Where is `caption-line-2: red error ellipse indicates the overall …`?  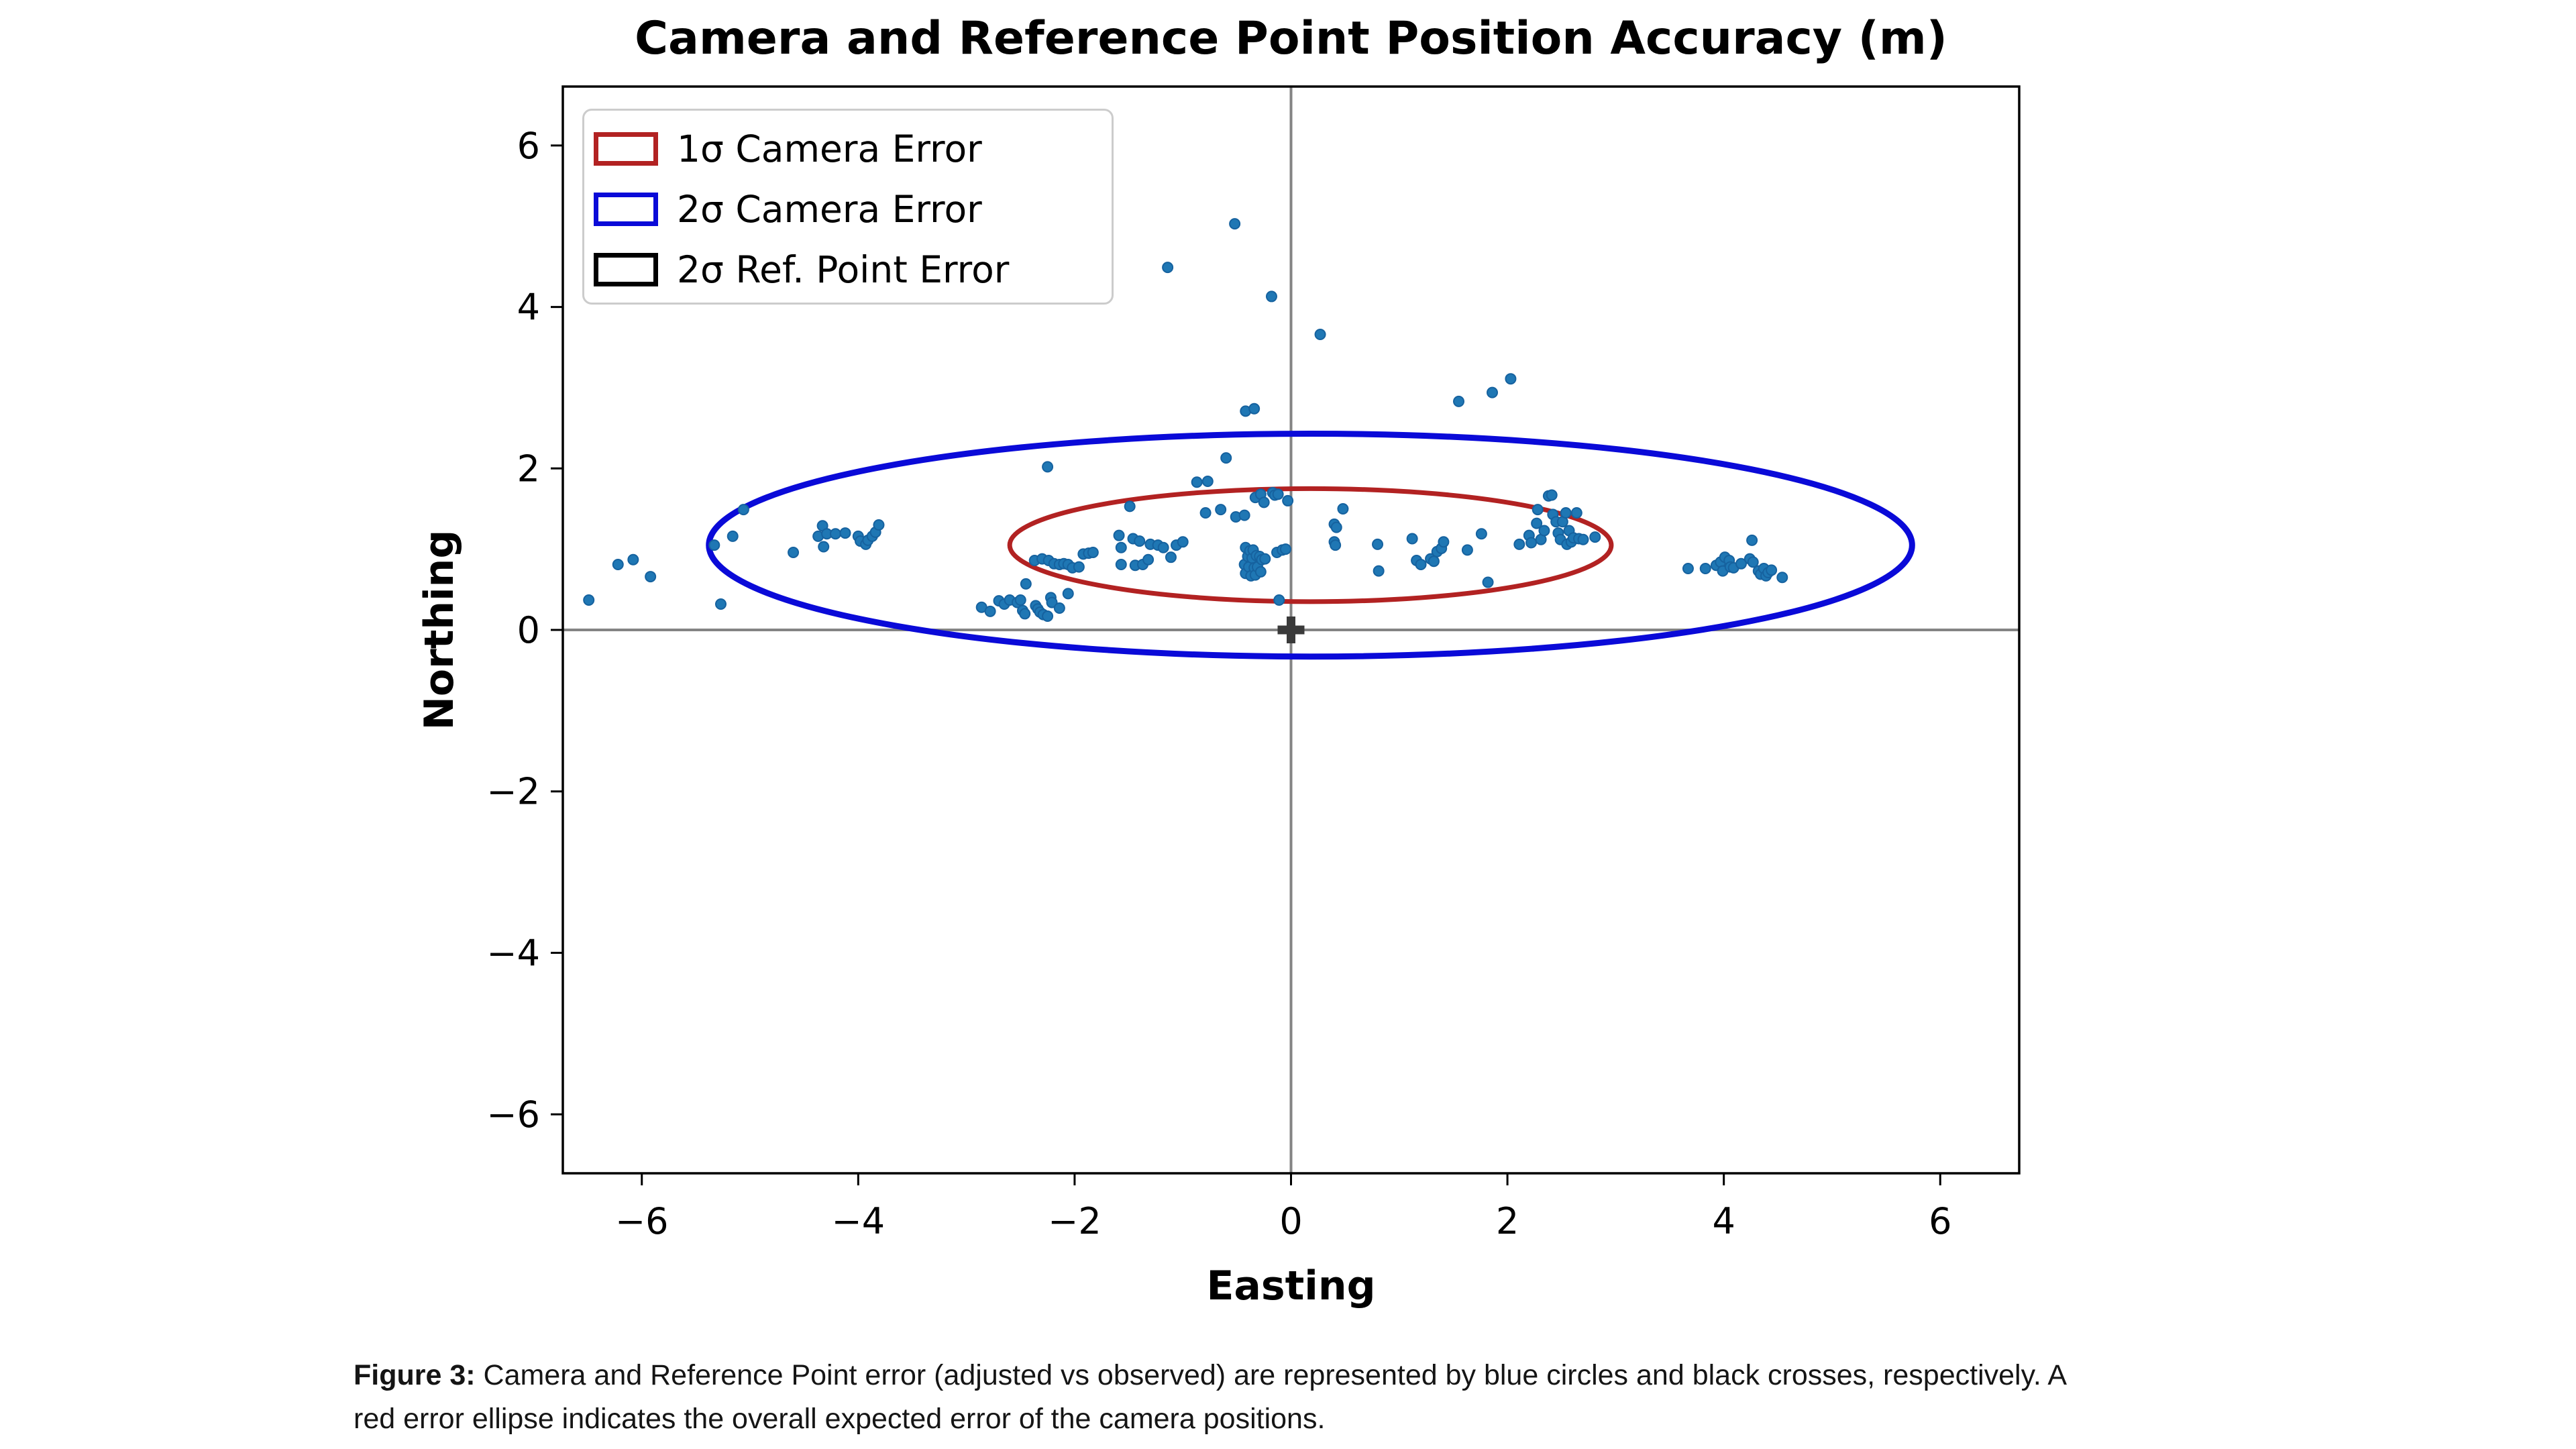 caption-line-2: red error ellipse indicates the overall … is located at coordinates (840, 1419).